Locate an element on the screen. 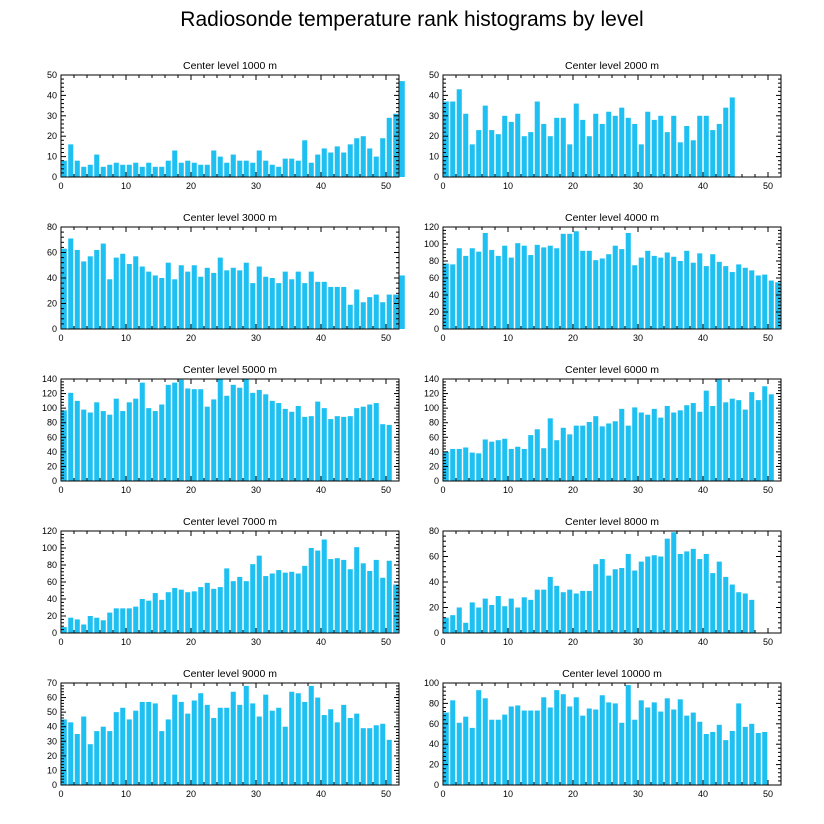 Image resolution: width=824 pixels, height=824 pixels. y-tick-label: 140 is located at coordinates (49, 379).